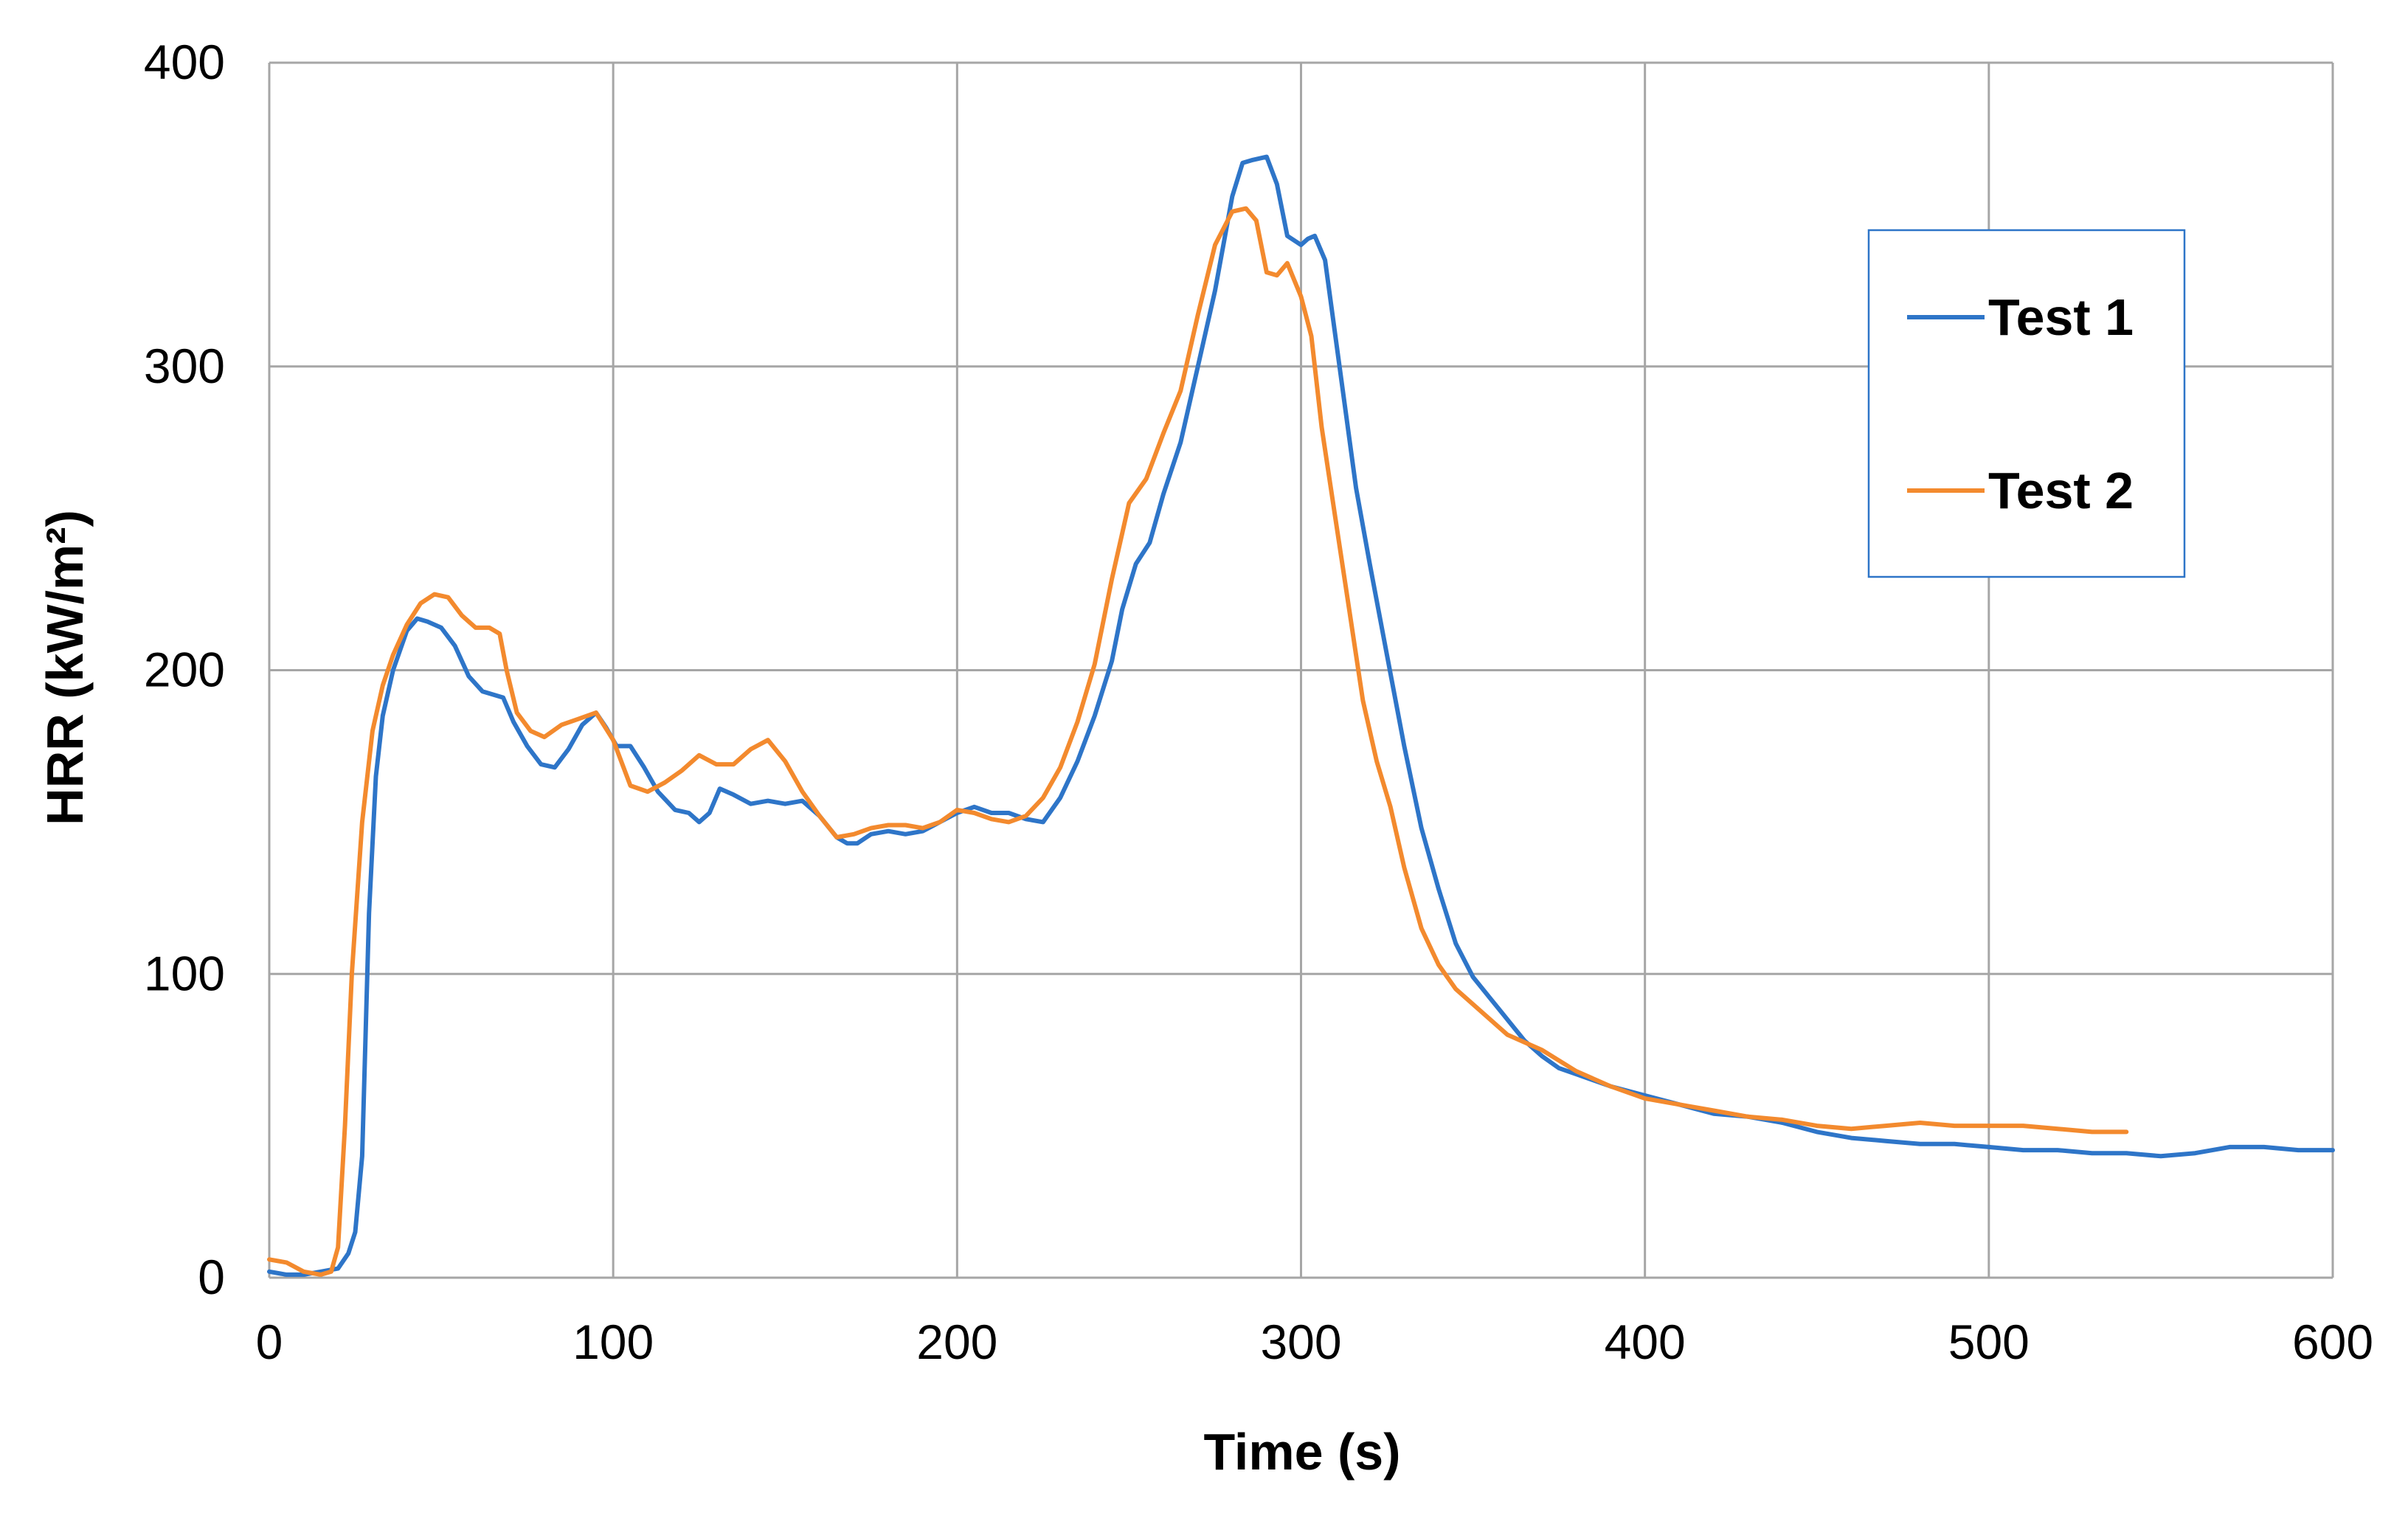  Describe the element at coordinates (269, 1342) in the screenshot. I see `x-tick-label: 0` at that location.